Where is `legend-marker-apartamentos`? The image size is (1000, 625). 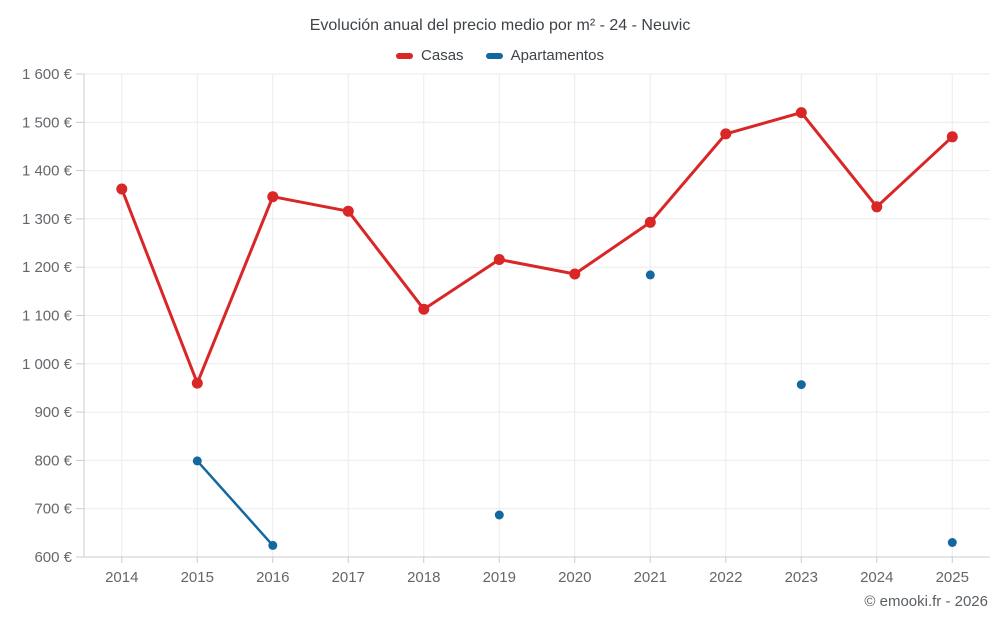 legend-marker-apartamentos is located at coordinates (494, 55).